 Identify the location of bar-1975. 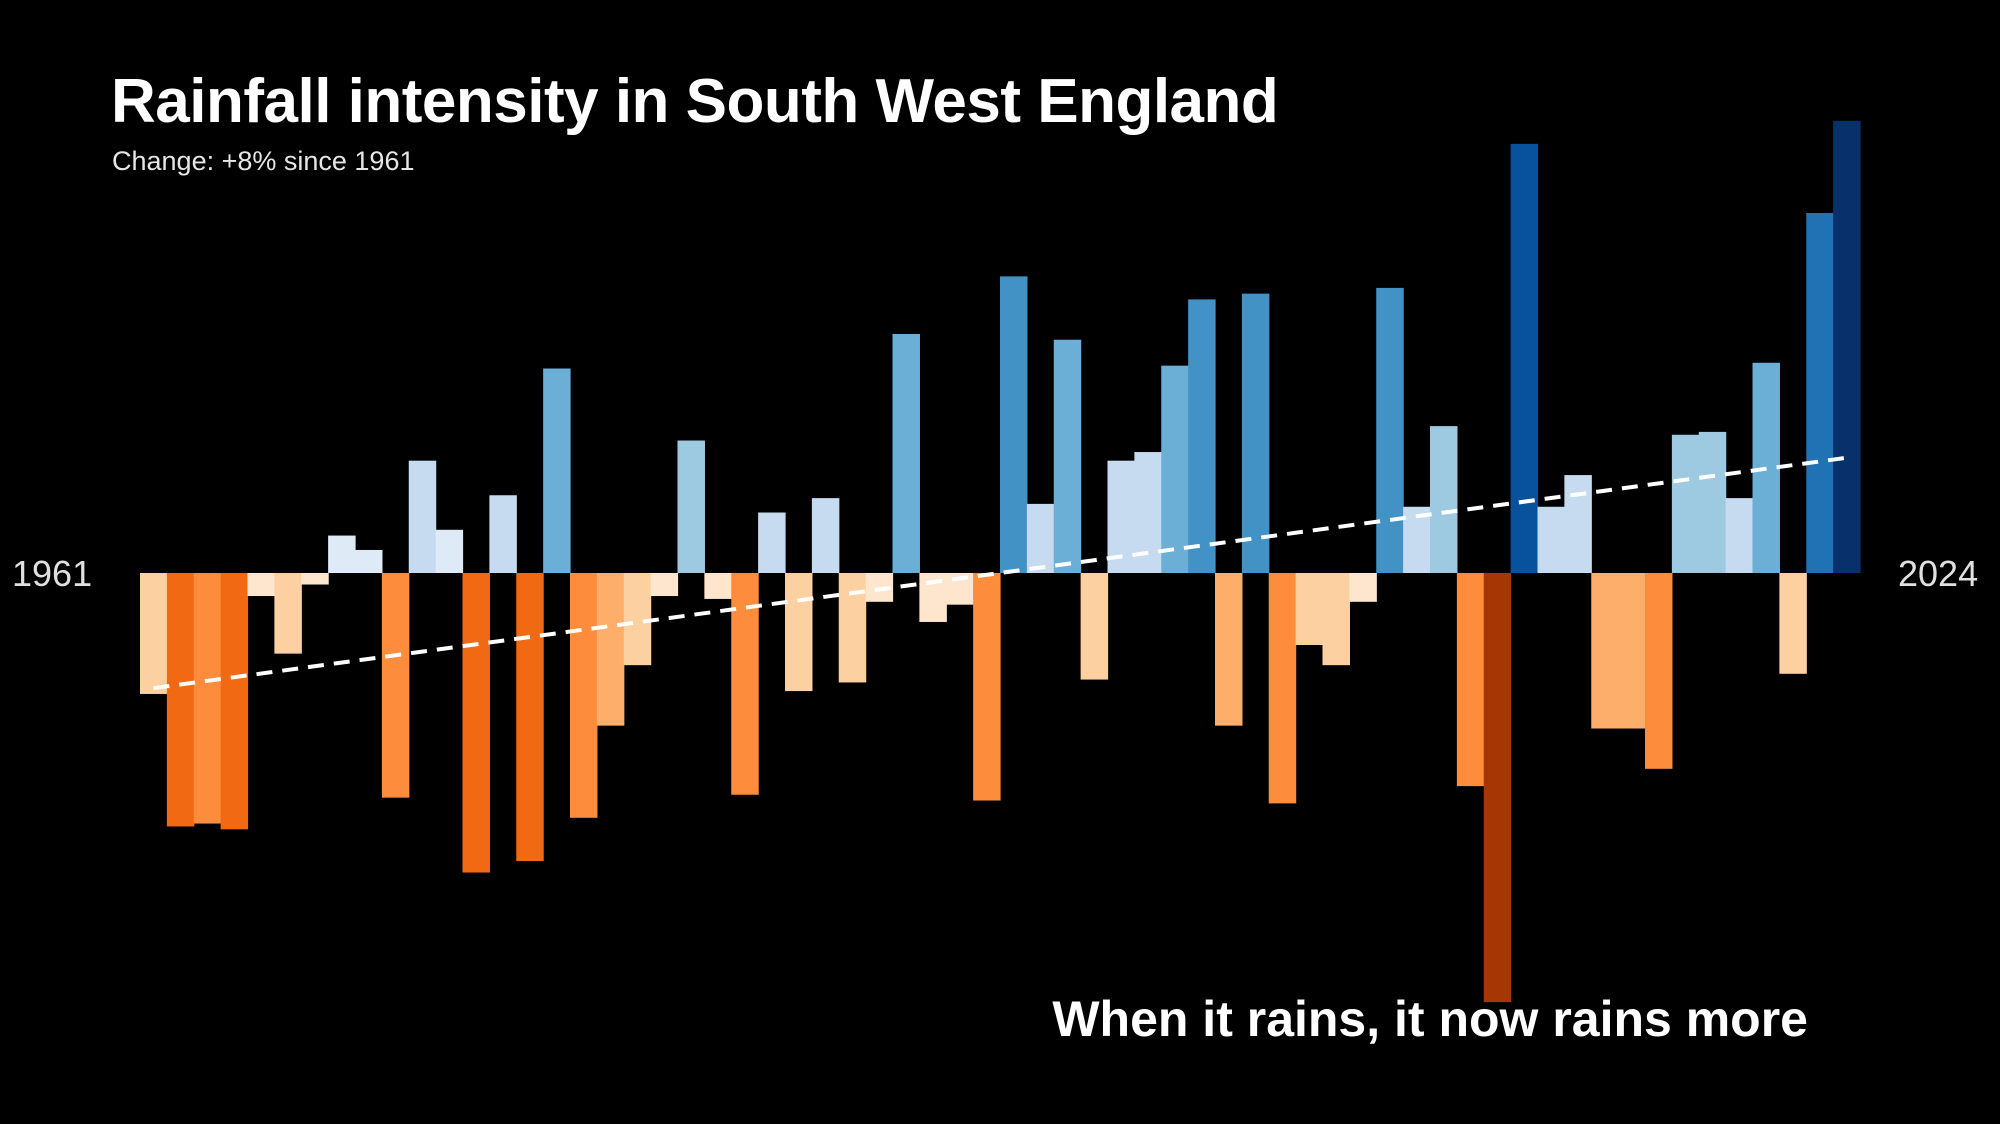
(530, 717).